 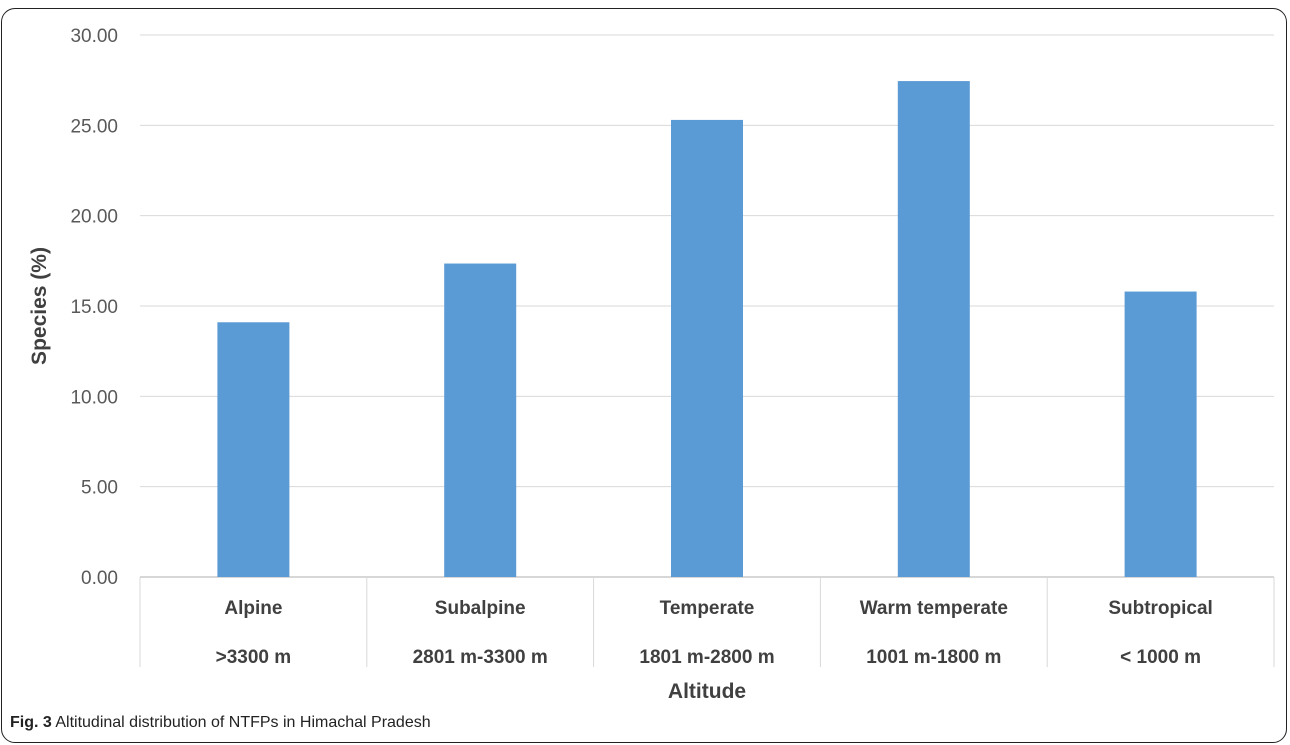 What do you see at coordinates (933, 657) in the screenshot?
I see `category-range-label: 1001 m-1800 m` at bounding box center [933, 657].